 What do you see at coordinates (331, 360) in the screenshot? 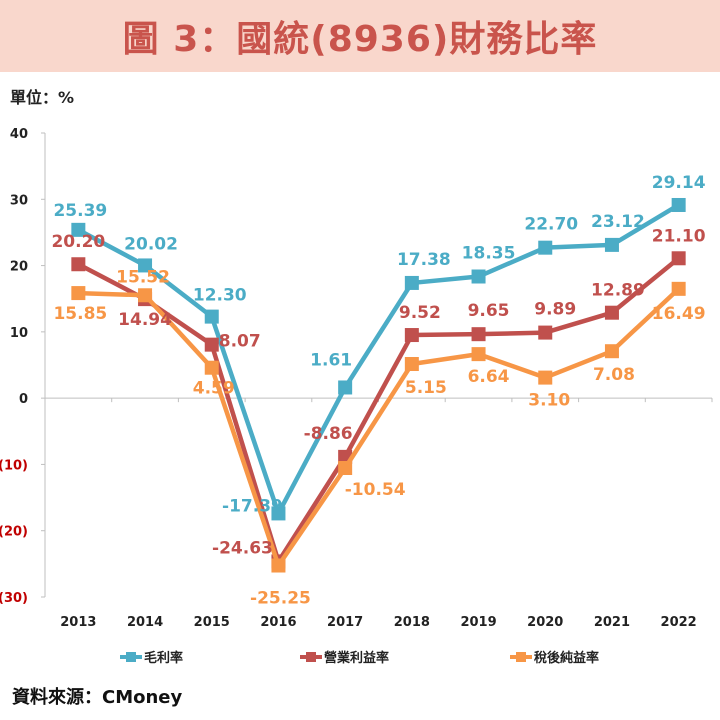
I see `data-label: 1.61` at bounding box center [331, 360].